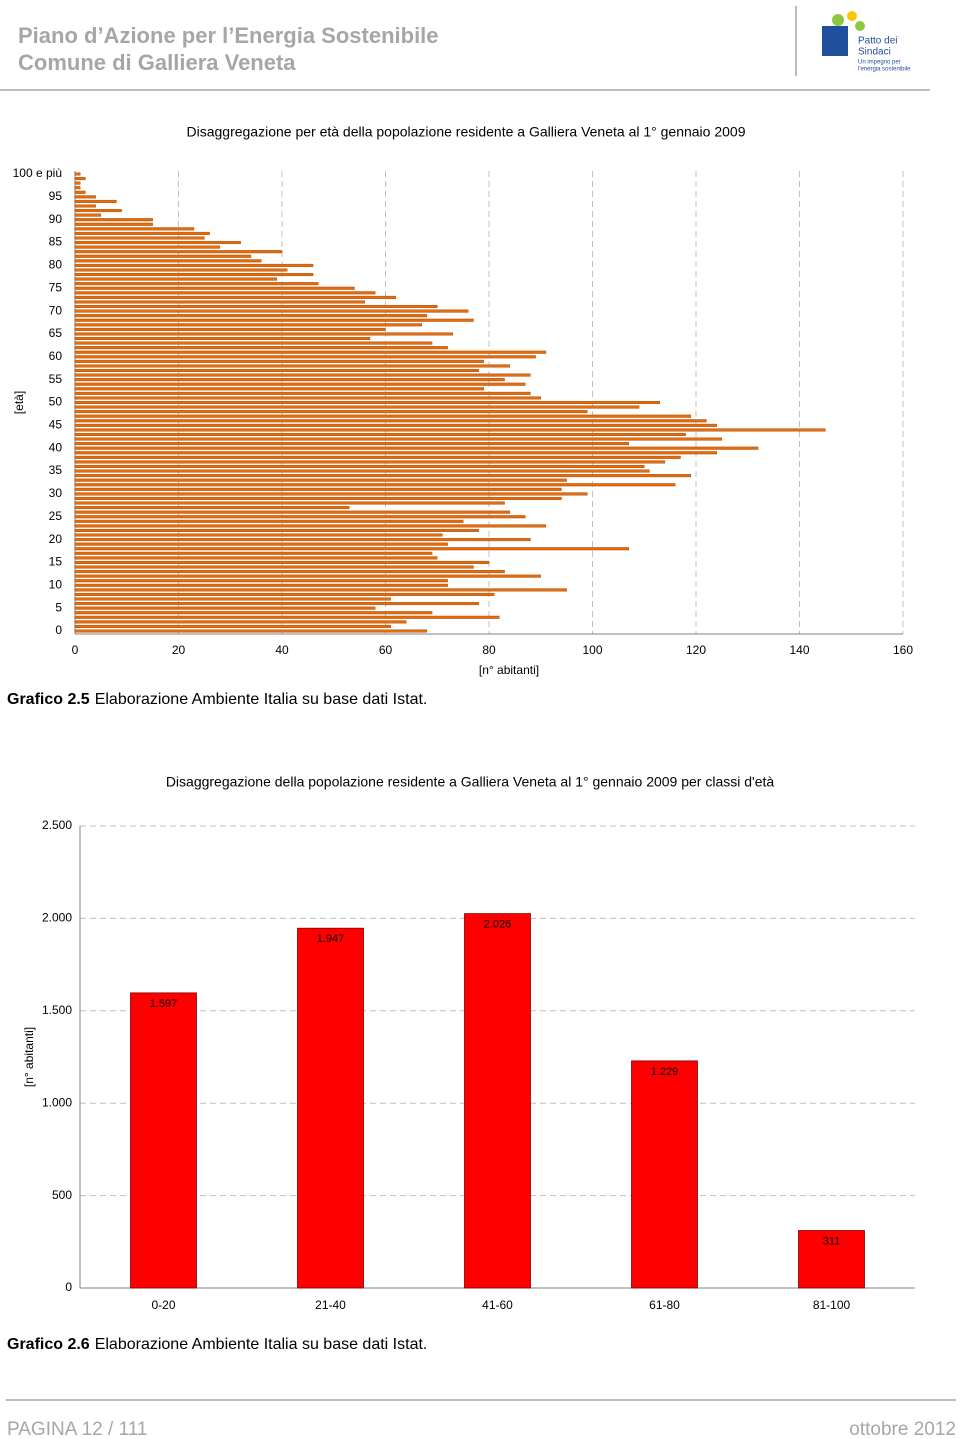 The height and width of the screenshot is (1439, 960). I want to click on y-axis-label: [età], so click(19, 402).